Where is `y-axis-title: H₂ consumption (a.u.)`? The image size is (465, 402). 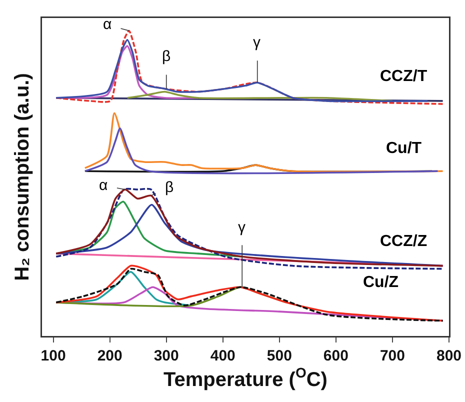 y-axis-title: H₂ consumption (a.u.) is located at coordinates (22, 177).